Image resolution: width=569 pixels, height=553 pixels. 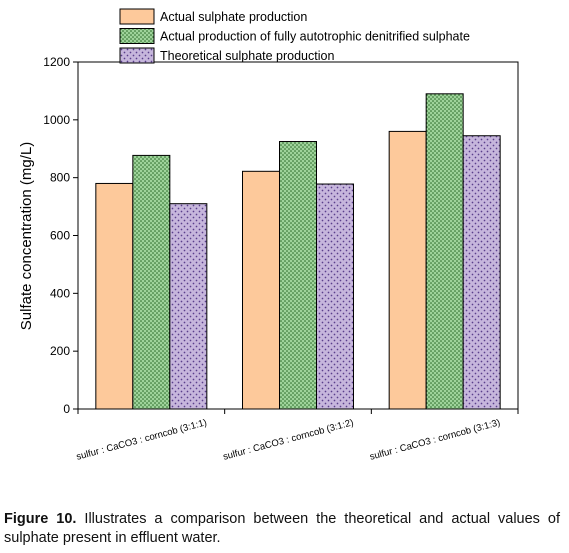 I want to click on y-tick-label: 0, so click(x=66, y=409).